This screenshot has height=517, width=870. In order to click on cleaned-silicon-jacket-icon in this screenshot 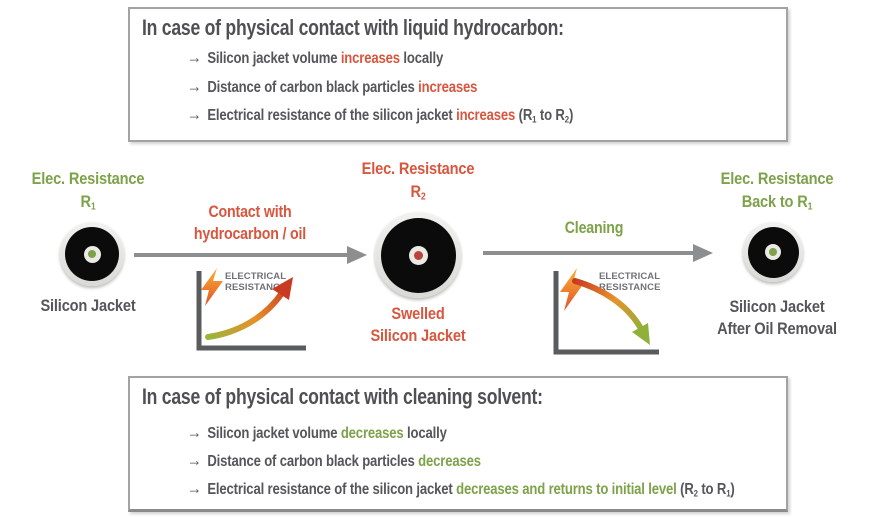, I will do `click(773, 252)`.